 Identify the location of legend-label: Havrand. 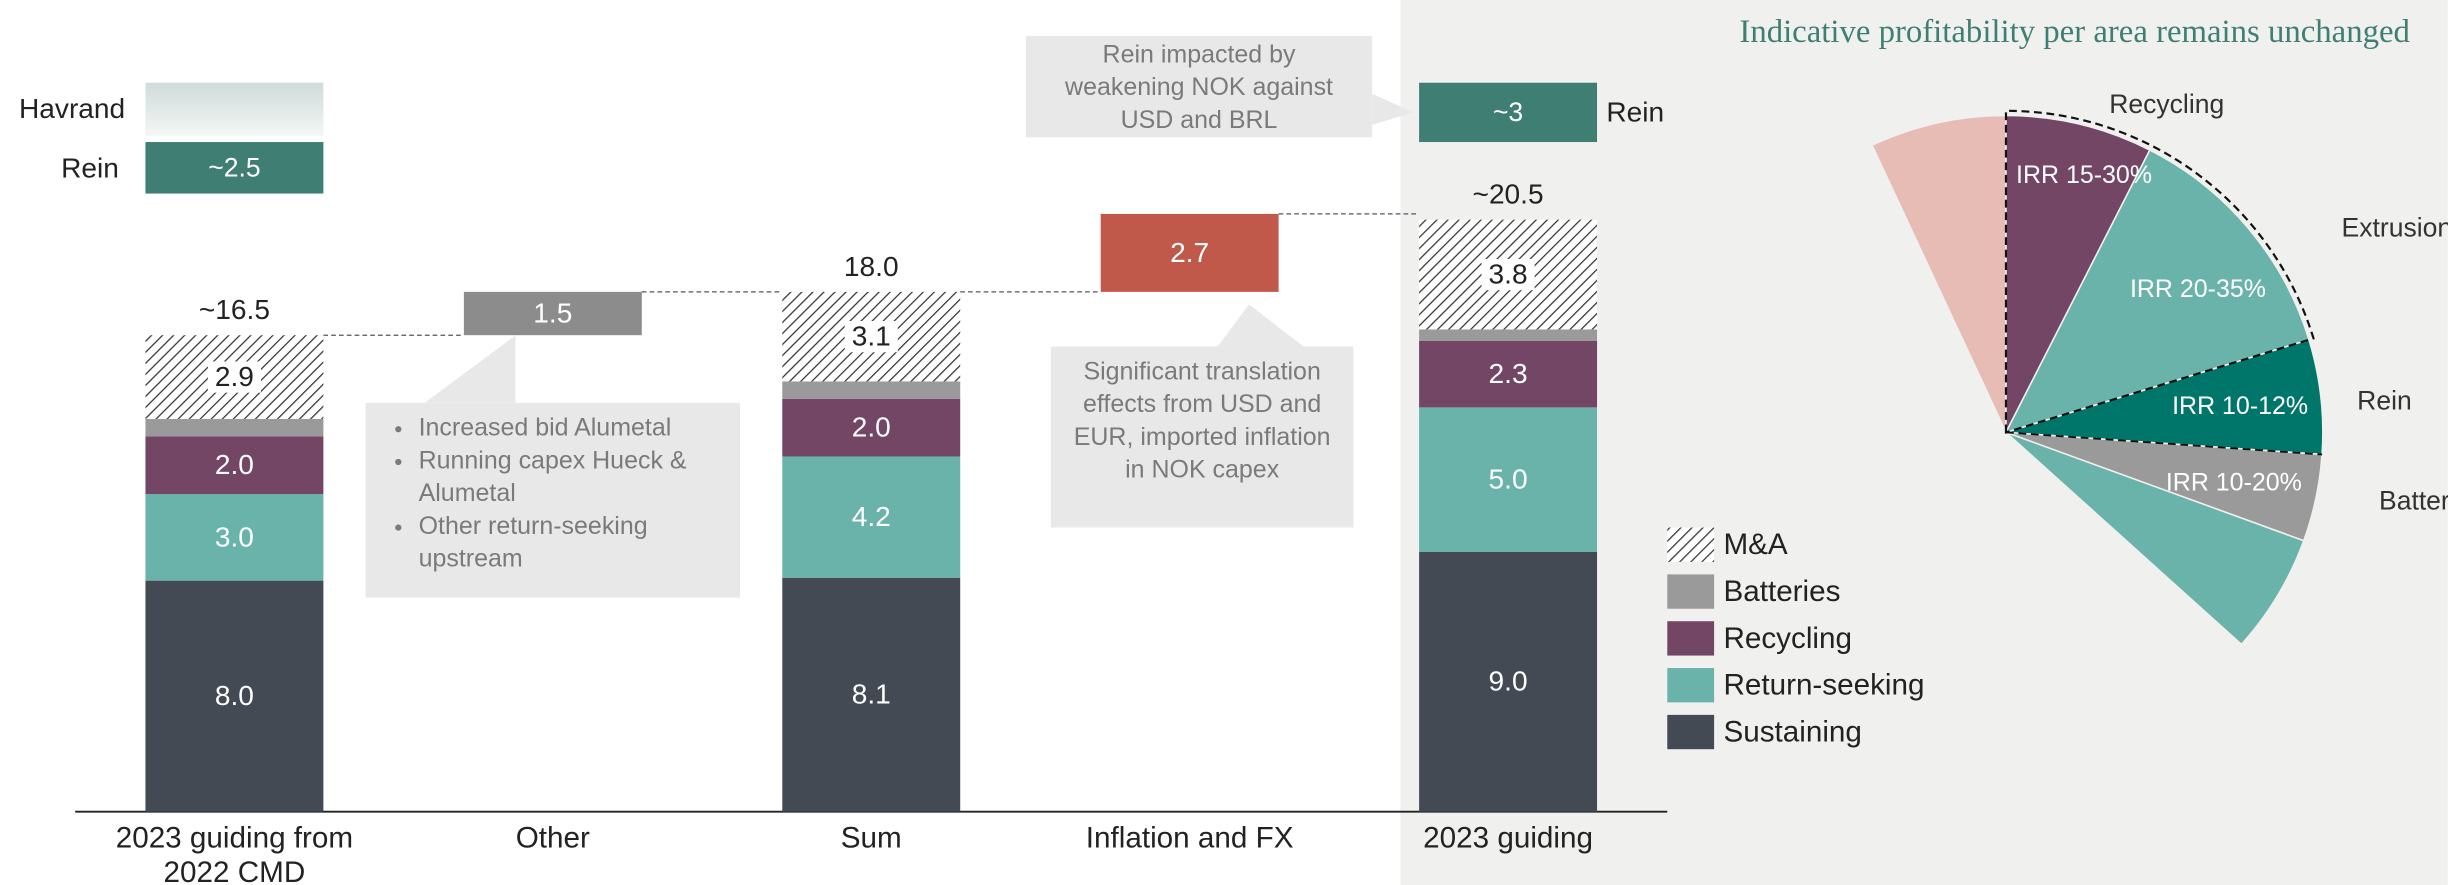
(72, 108).